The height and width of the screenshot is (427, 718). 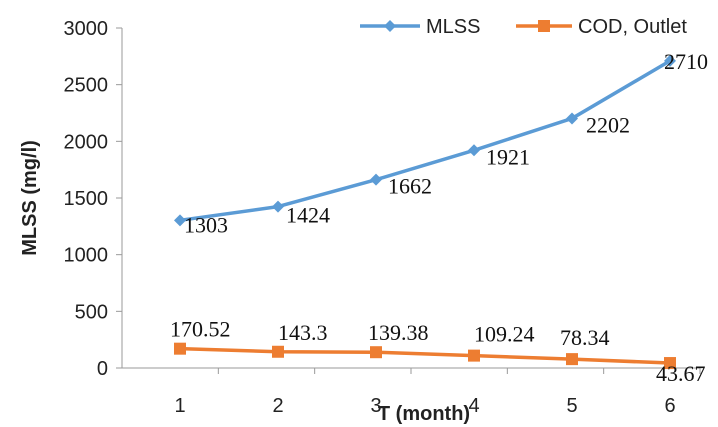 What do you see at coordinates (30, 198) in the screenshot?
I see `y-axis-title: MLSS (mg/l)` at bounding box center [30, 198].